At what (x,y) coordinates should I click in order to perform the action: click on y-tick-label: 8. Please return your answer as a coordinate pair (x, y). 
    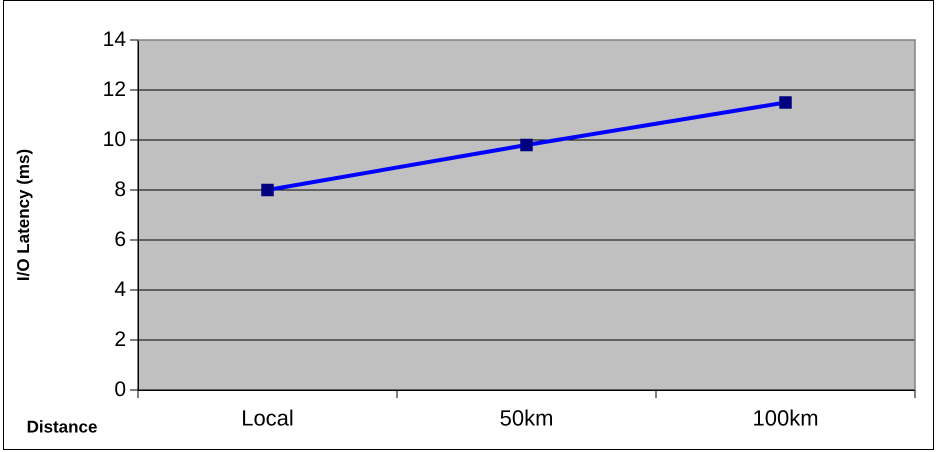
    Looking at the image, I should click on (120, 189).